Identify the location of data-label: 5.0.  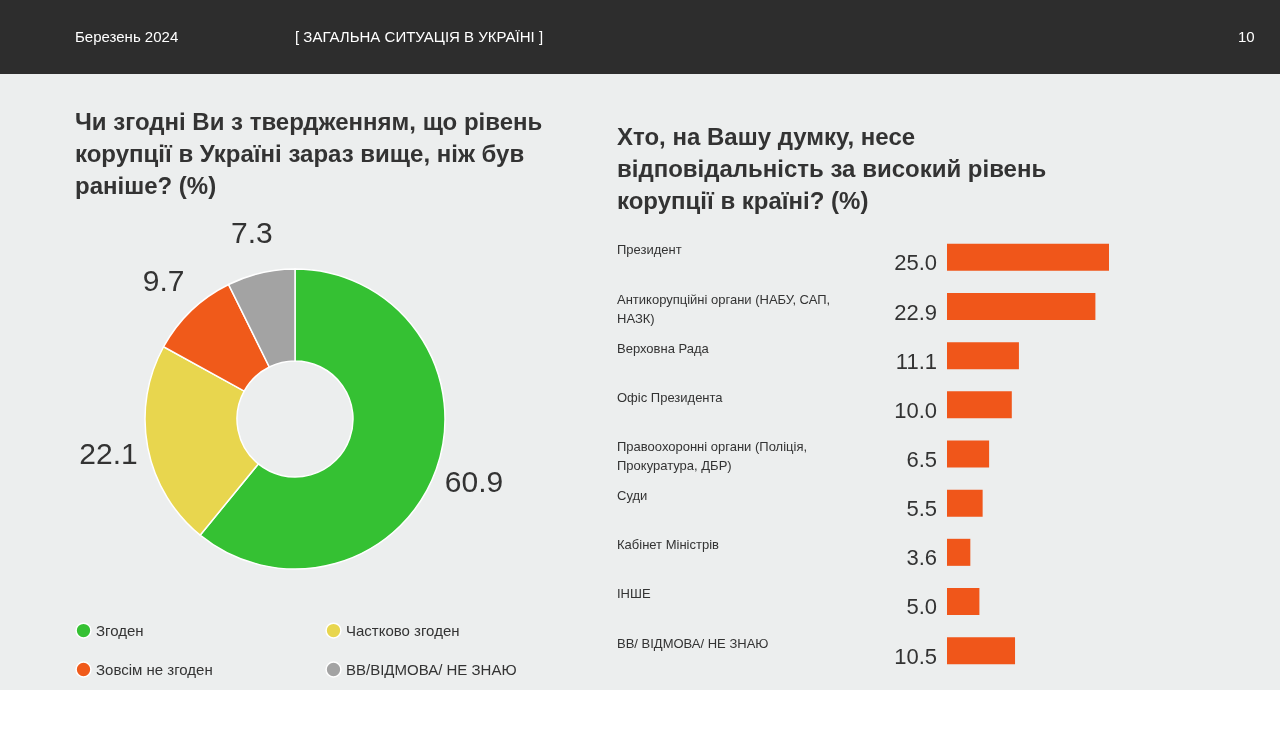
(921, 607).